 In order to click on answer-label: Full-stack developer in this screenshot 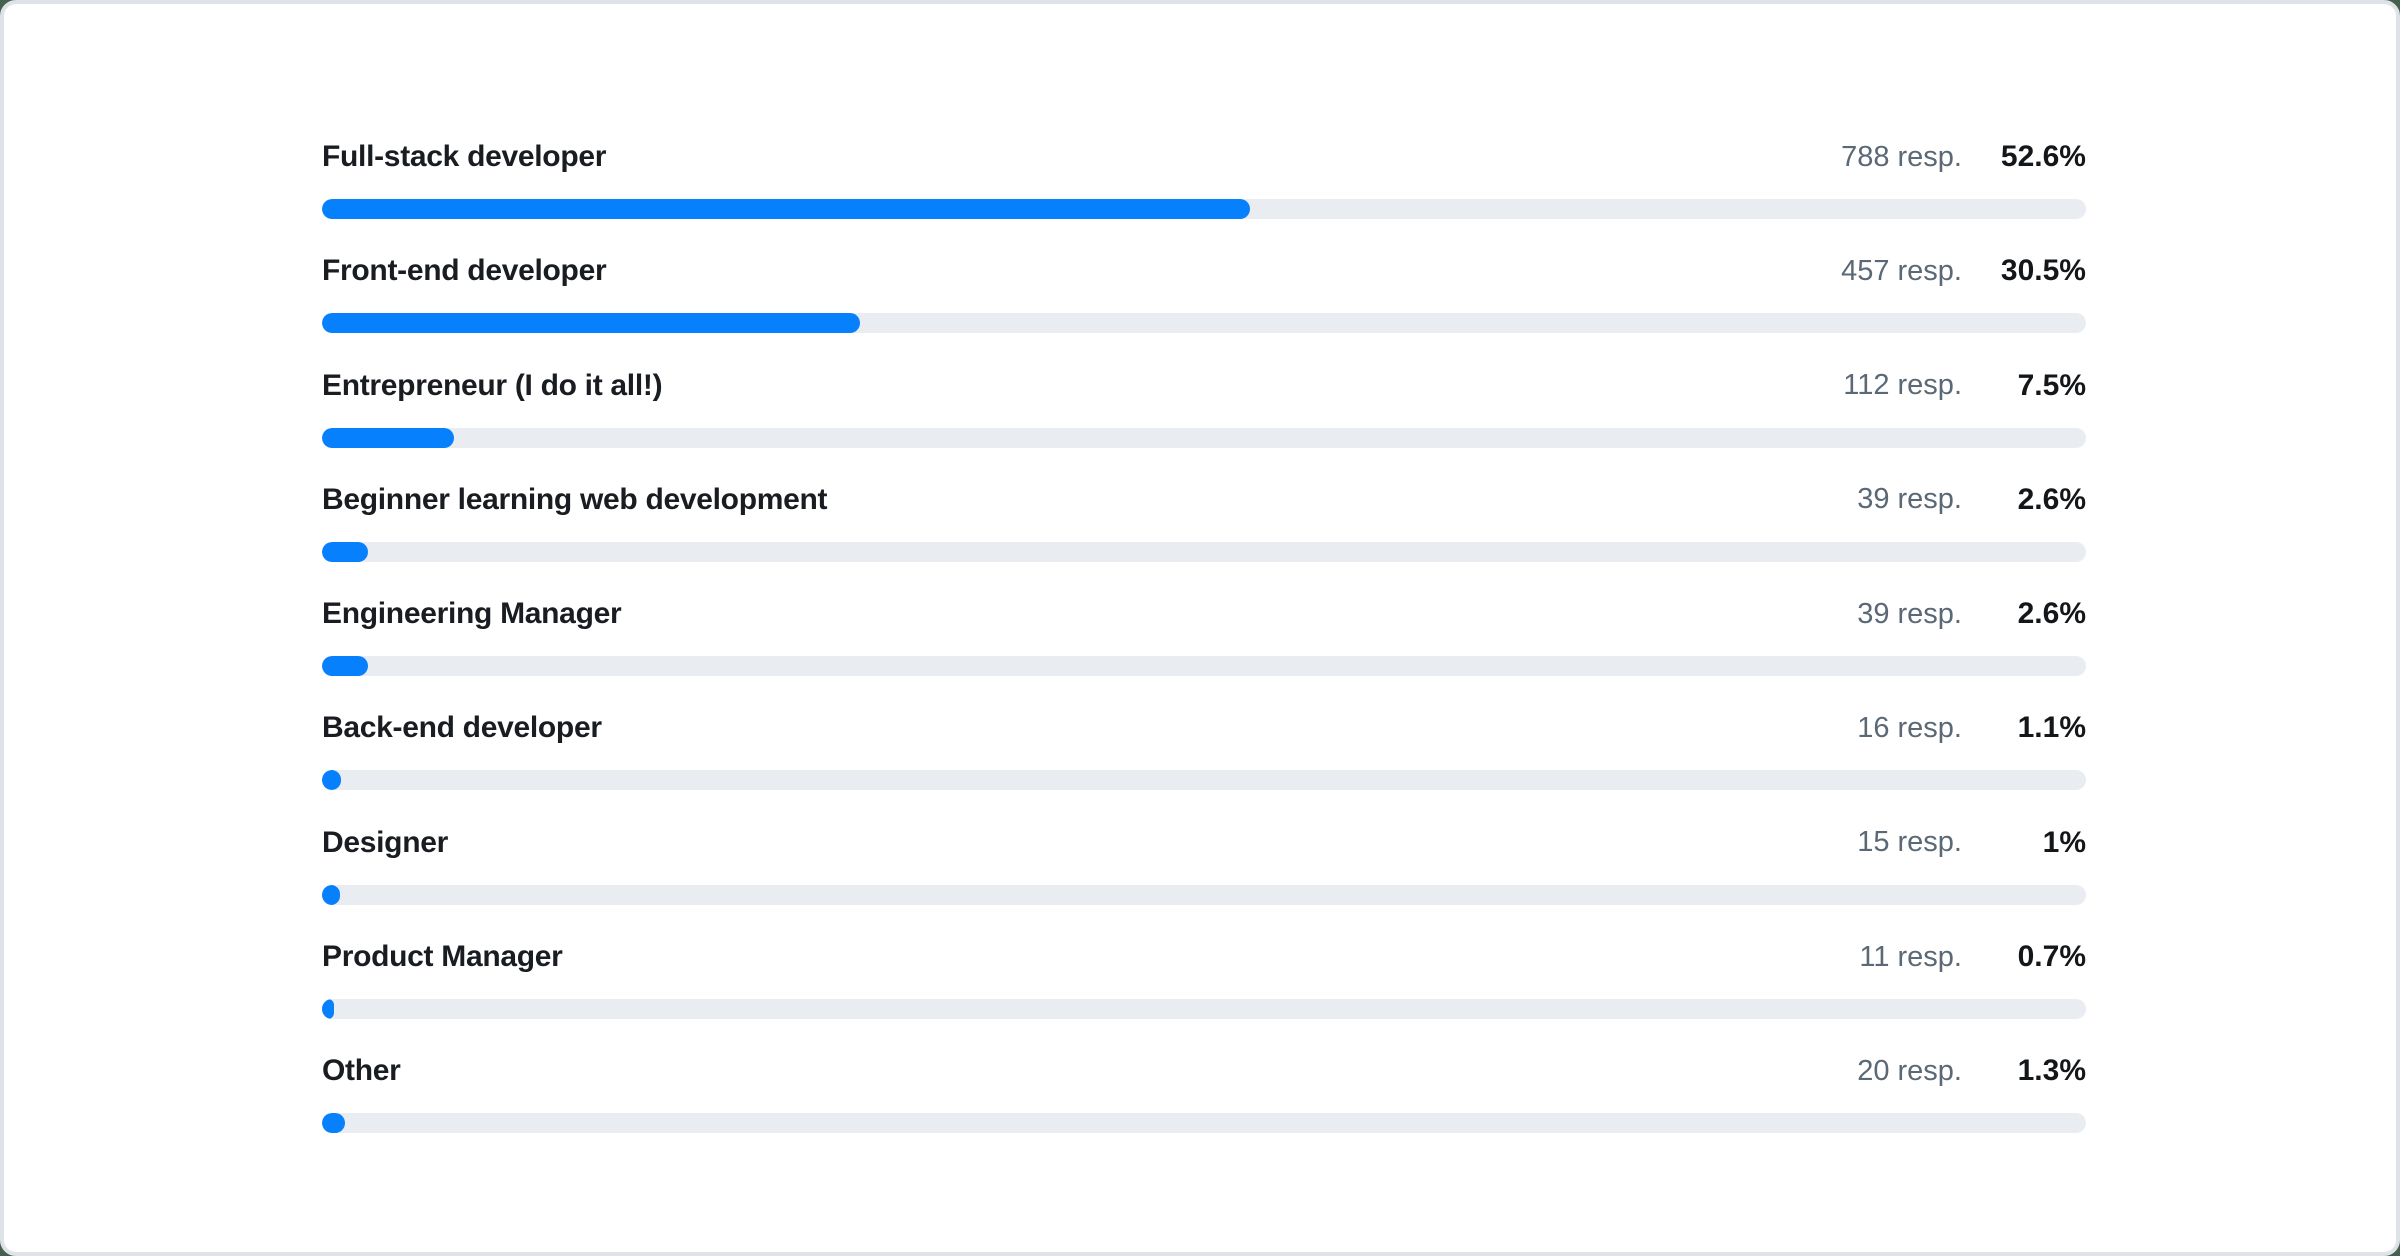, I will do `click(464, 156)`.